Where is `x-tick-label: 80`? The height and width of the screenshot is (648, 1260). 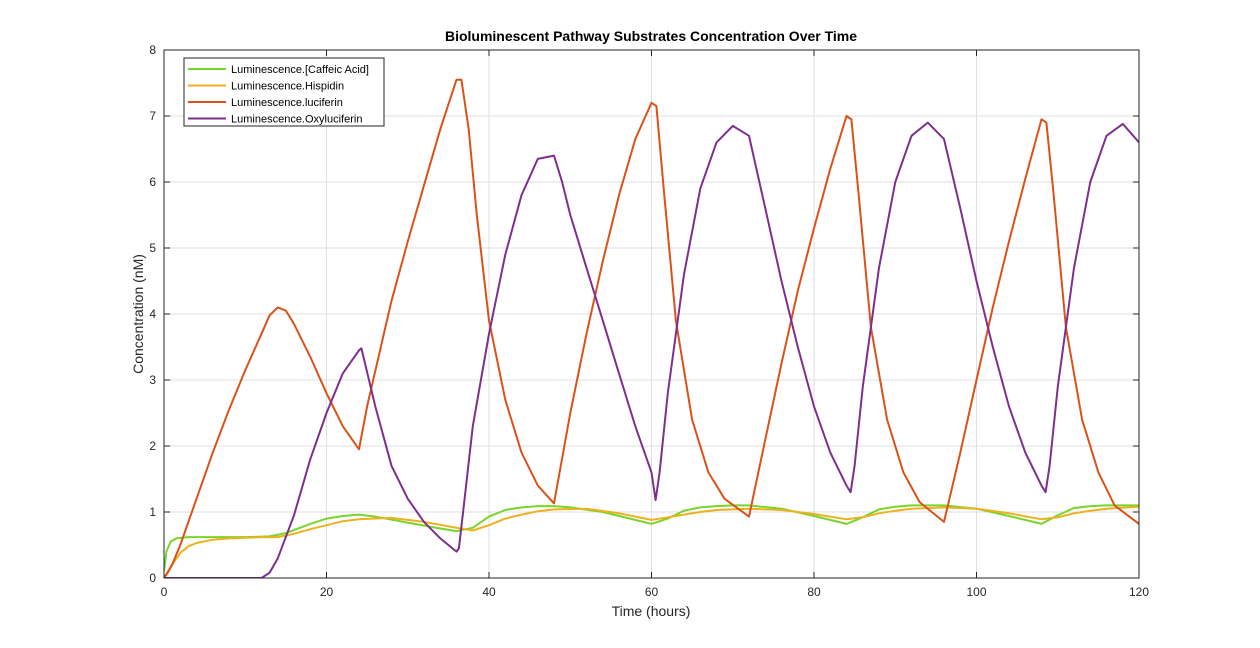
x-tick-label: 80 is located at coordinates (814, 592).